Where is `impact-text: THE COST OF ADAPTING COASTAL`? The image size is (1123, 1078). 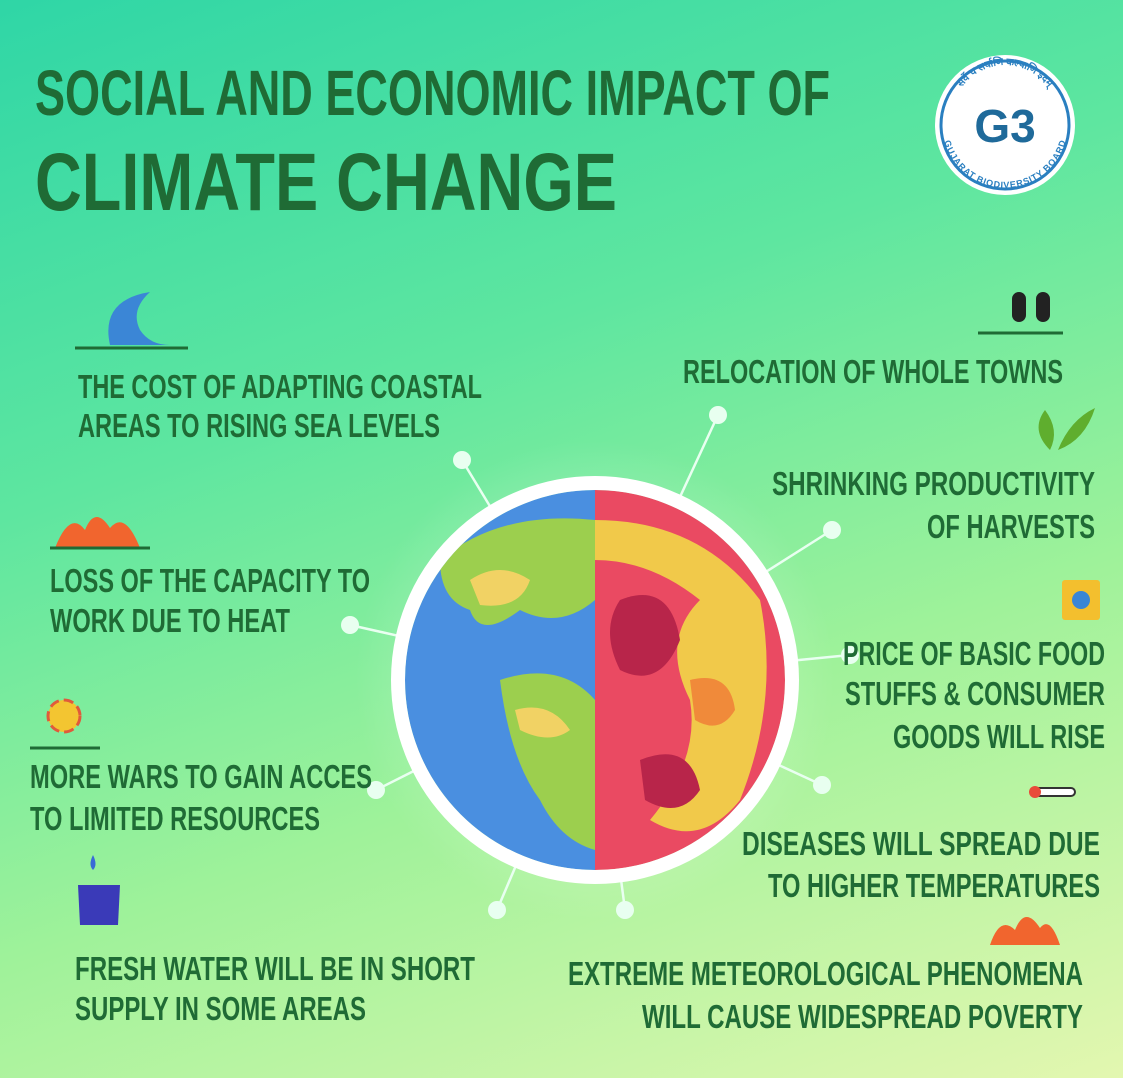 impact-text: THE COST OF ADAPTING COASTAL is located at coordinates (280, 386).